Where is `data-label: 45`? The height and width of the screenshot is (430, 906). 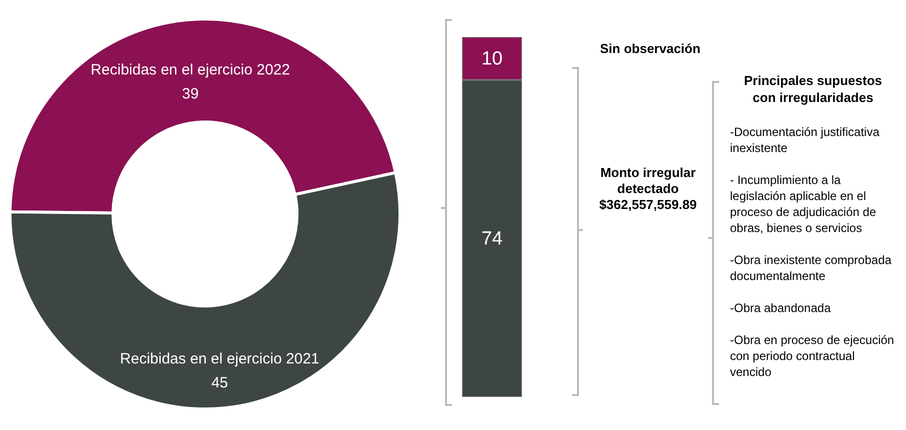 data-label: 45 is located at coordinates (219, 383).